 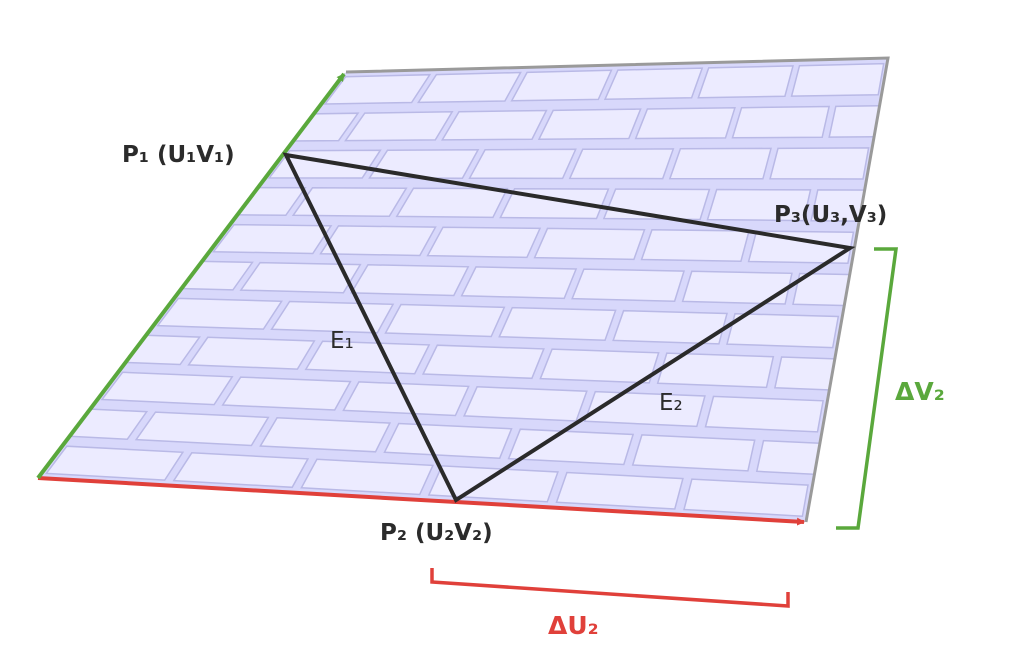 What do you see at coordinates (920, 391) in the screenshot?
I see `delta-v-label: ΔV₂` at bounding box center [920, 391].